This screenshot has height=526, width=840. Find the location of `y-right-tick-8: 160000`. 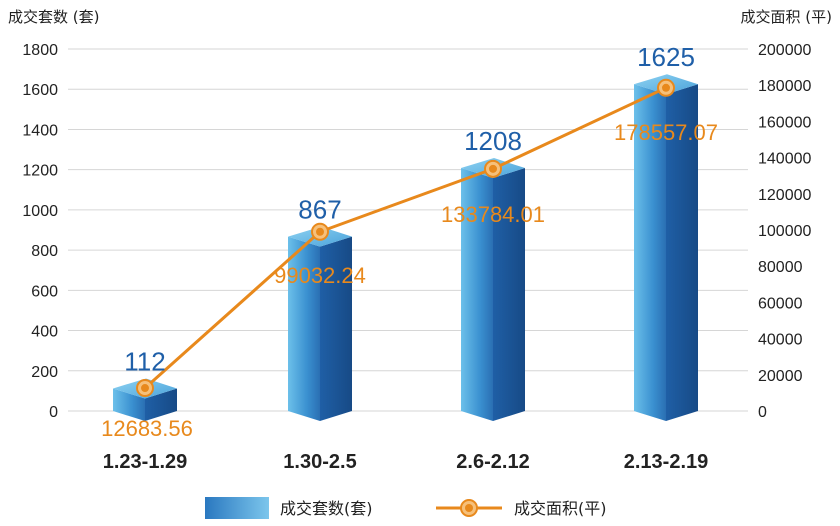

y-right-tick-8: 160000 is located at coordinates (784, 122).